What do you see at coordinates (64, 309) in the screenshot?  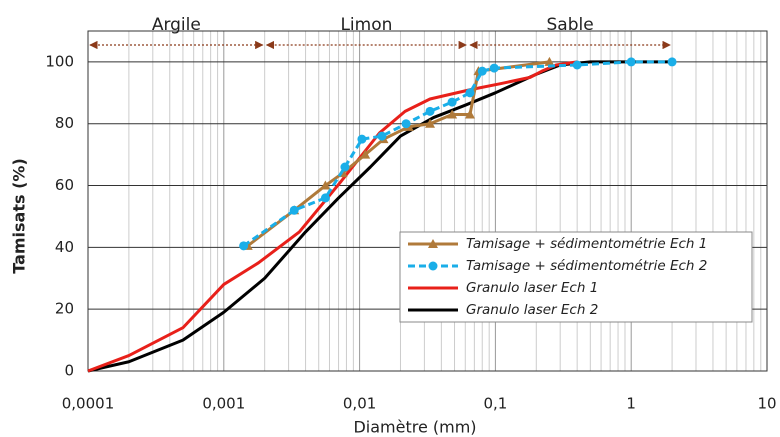 I see `y-tick-label: 20` at bounding box center [64, 309].